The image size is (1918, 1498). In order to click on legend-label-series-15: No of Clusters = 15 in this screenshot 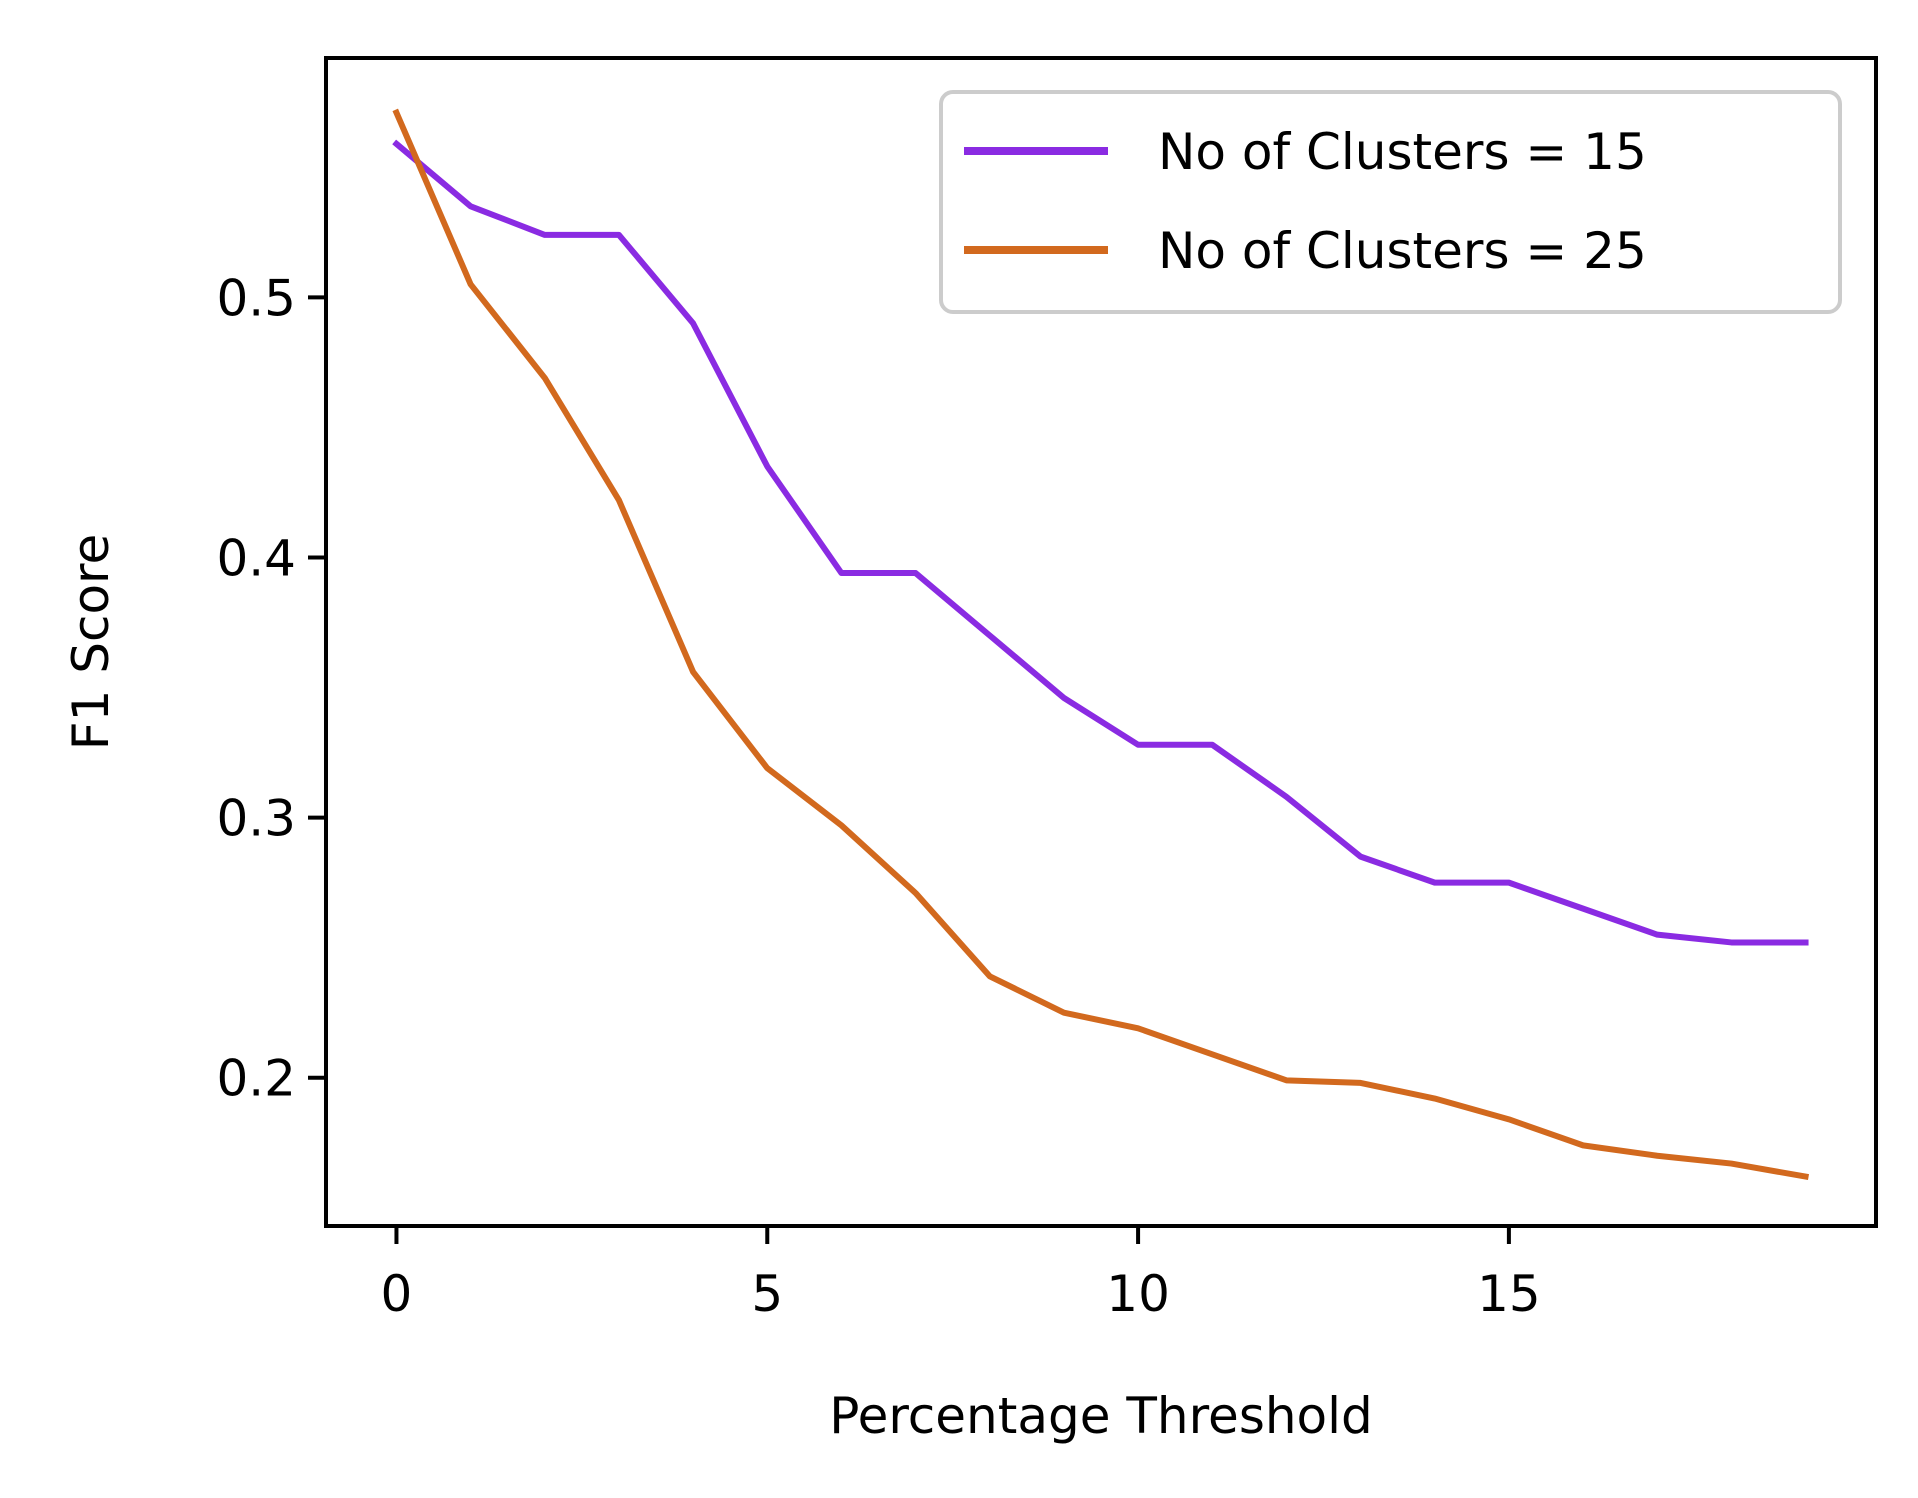, I will do `click(1402, 152)`.